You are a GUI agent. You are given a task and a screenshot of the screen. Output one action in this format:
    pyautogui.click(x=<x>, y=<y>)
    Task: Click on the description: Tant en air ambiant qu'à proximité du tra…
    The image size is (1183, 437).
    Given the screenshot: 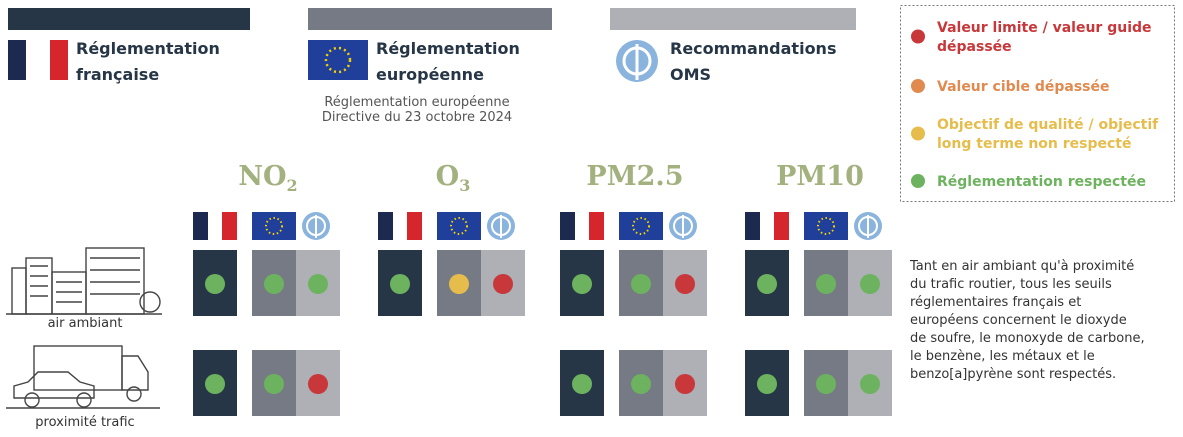 What is the action you would take?
    pyautogui.click(x=1027, y=320)
    